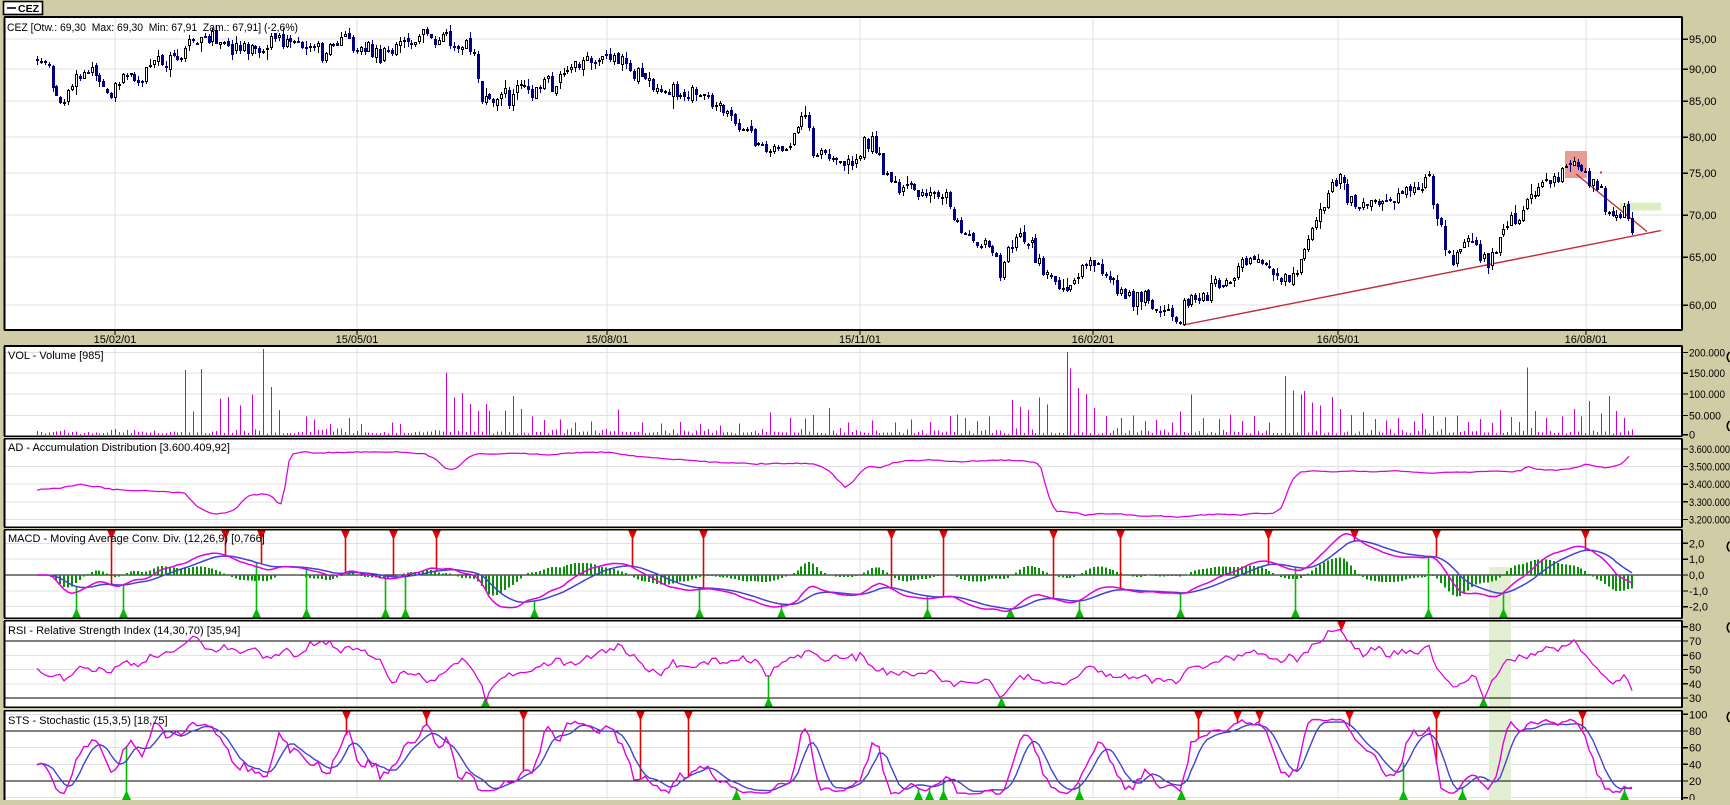 This screenshot has height=805, width=1730. What do you see at coordinates (1703, 258) in the screenshot?
I see `svg-text: 65,00` at bounding box center [1703, 258].